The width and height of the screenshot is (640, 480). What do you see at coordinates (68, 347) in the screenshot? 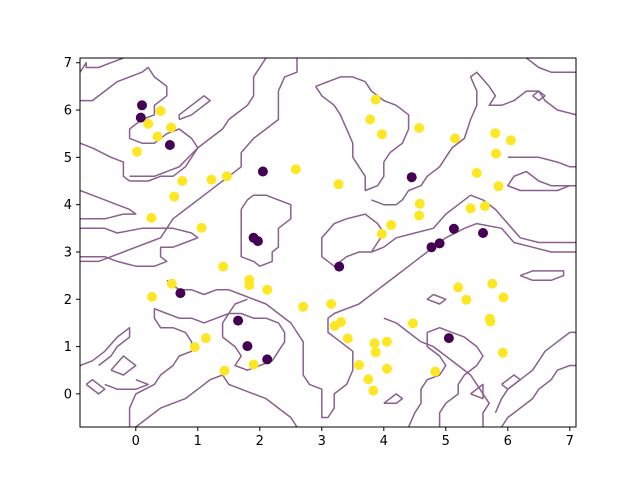
I see `y-tick-label-1: 1` at bounding box center [68, 347].